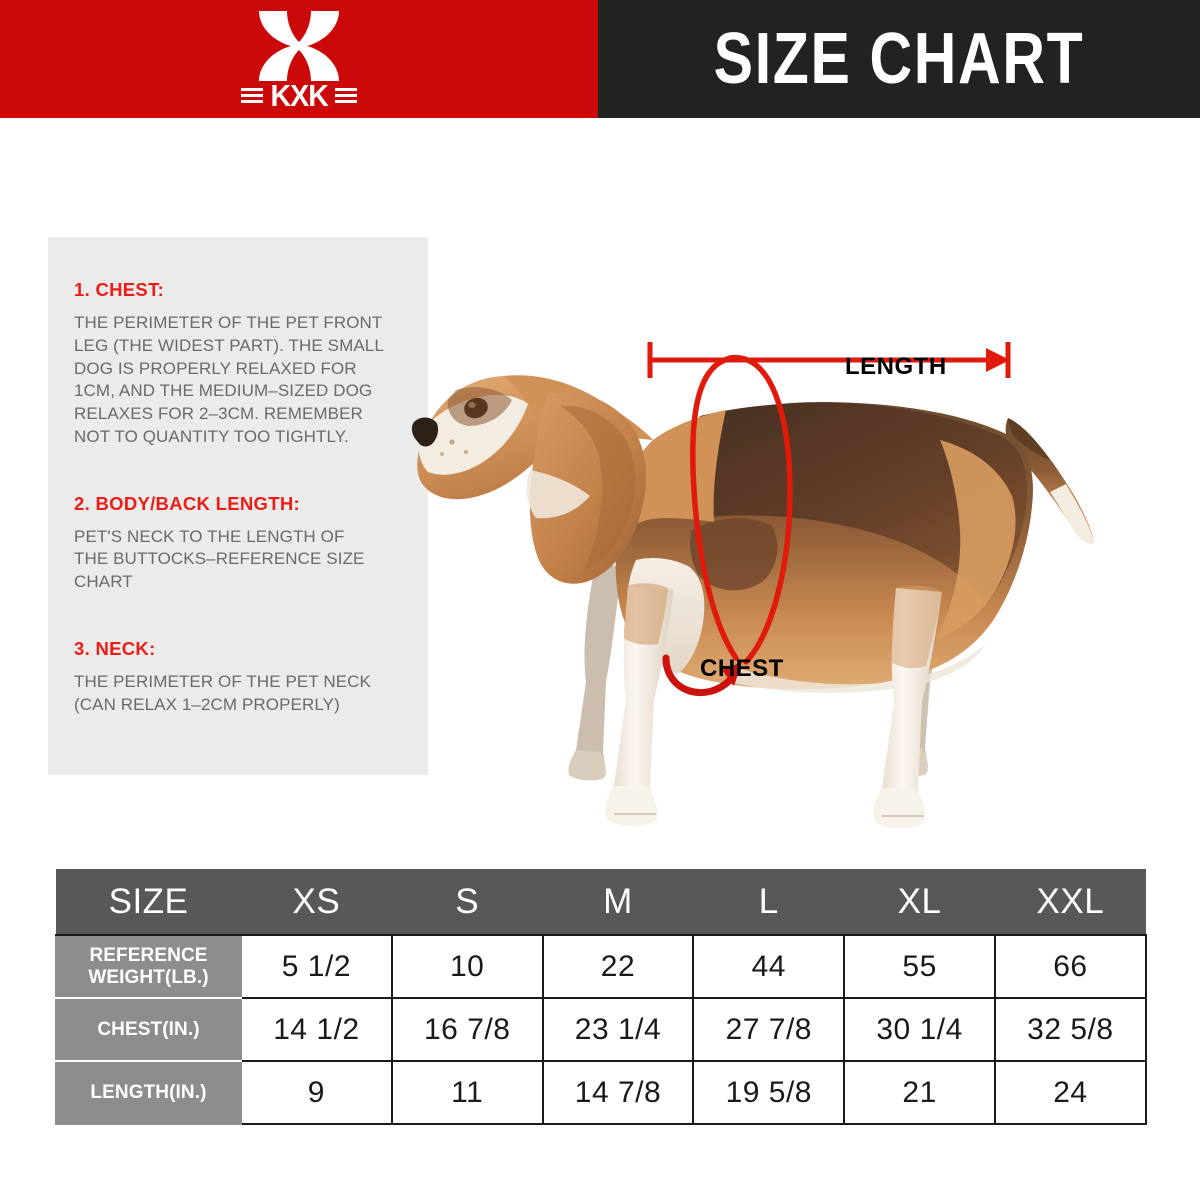 This screenshot has width=1200, height=1200. I want to click on cell-chest-xs: 14 1/2, so click(316, 1029).